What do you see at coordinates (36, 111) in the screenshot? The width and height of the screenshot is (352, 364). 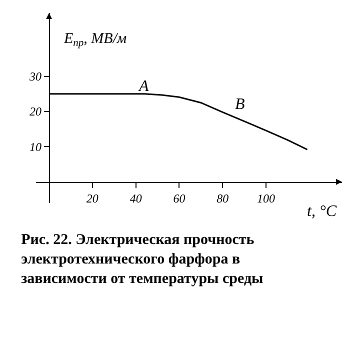 I see `y-tick-label: 20` at bounding box center [36, 111].